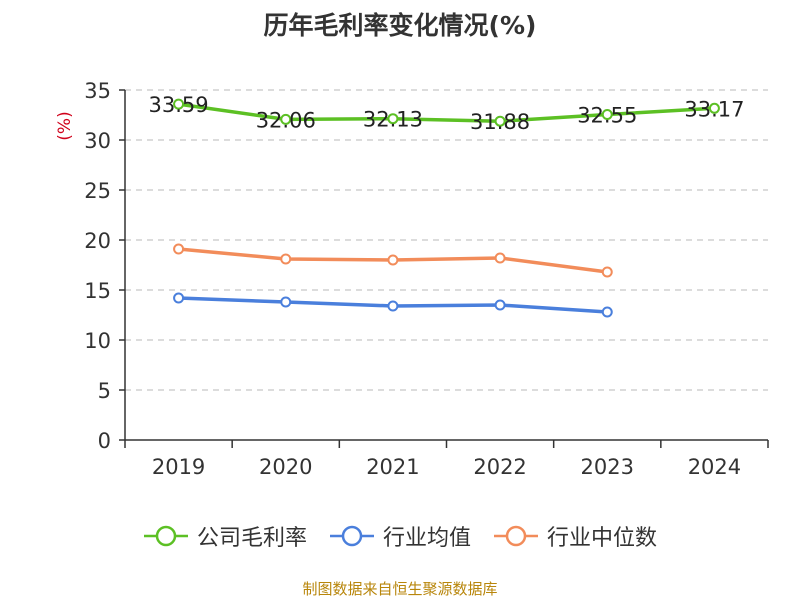 Image resolution: width=800 pixels, height=600 pixels. What do you see at coordinates (714, 467) in the screenshot?
I see `x-tick-label: 2024` at bounding box center [714, 467].